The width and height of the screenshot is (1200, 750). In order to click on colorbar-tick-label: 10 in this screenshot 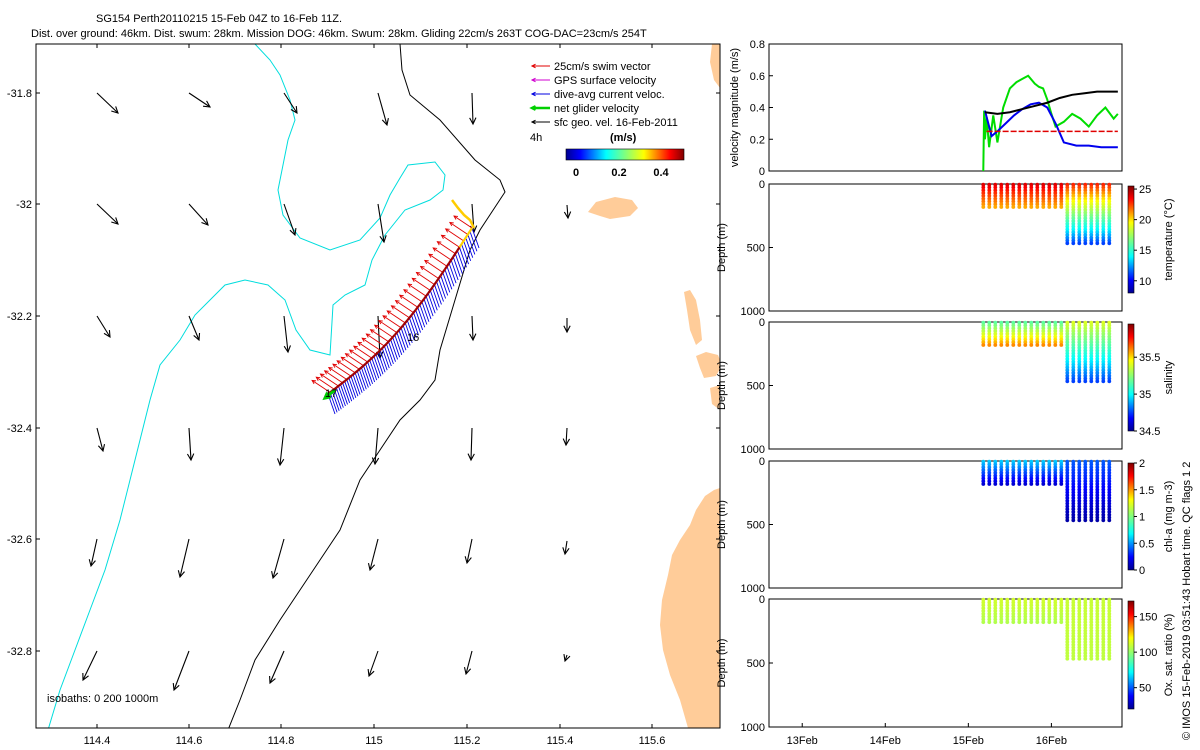, I will do `click(1145, 282)`.